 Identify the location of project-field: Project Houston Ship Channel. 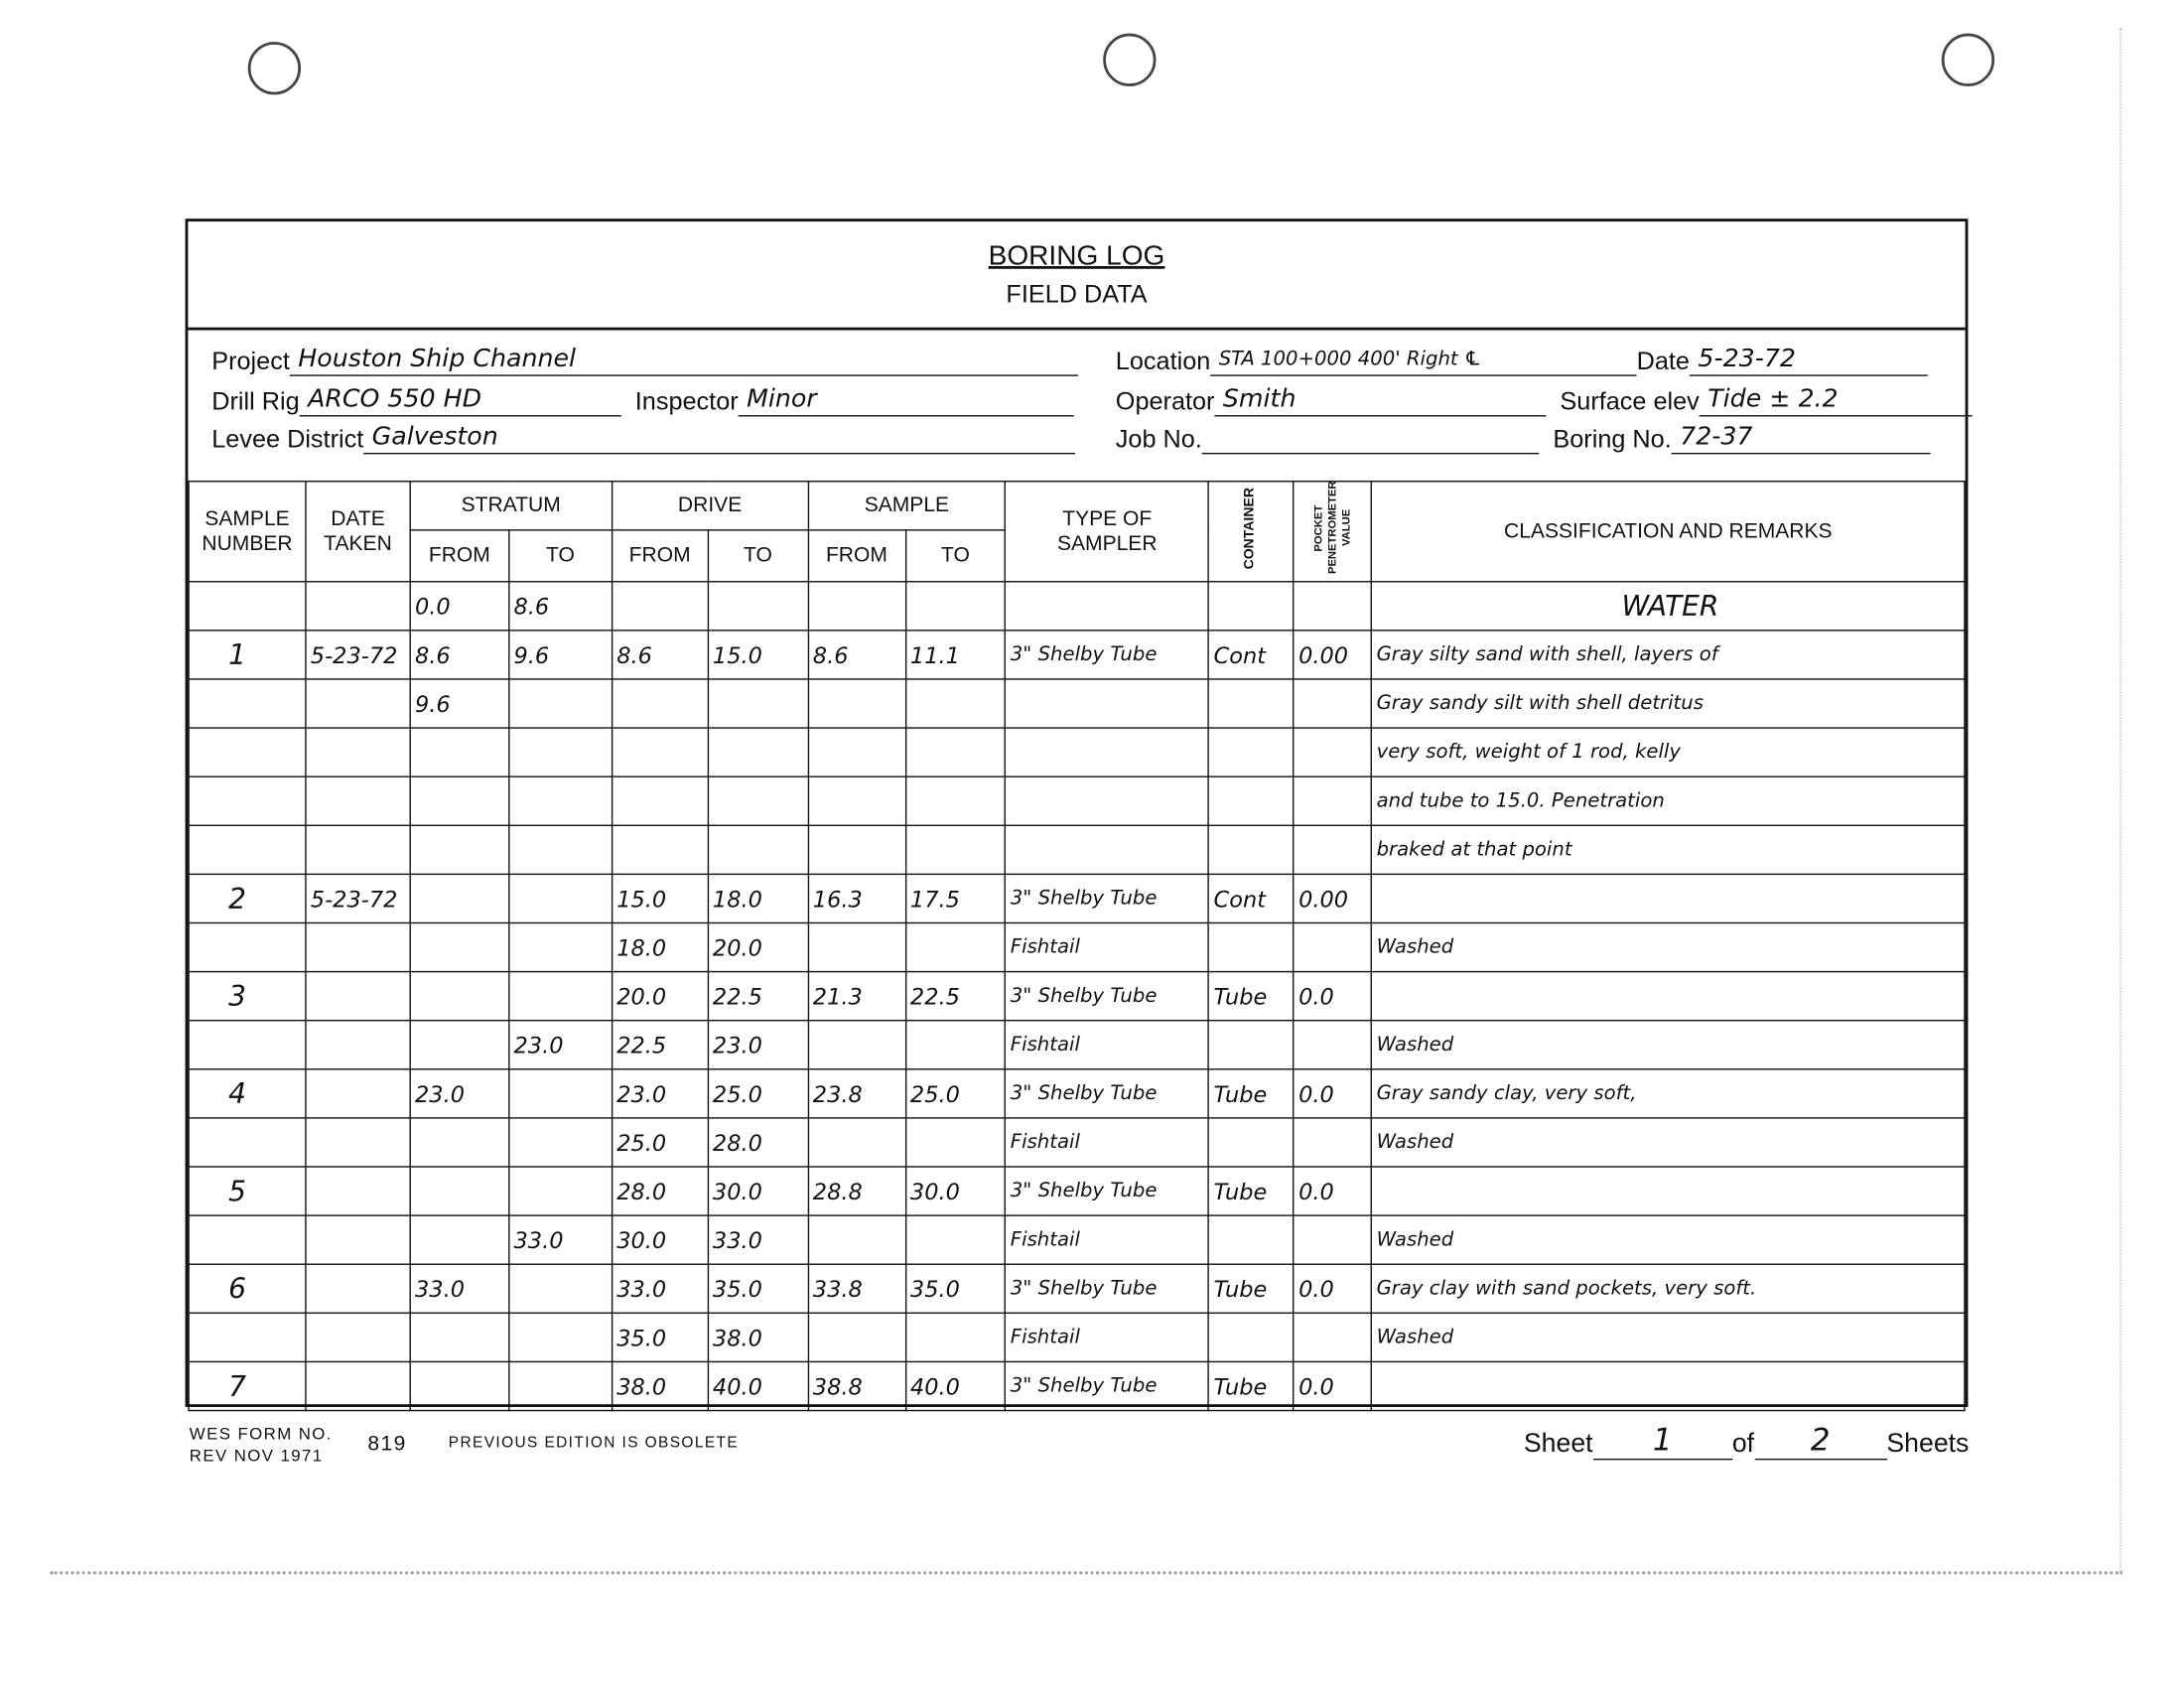
(644, 360).